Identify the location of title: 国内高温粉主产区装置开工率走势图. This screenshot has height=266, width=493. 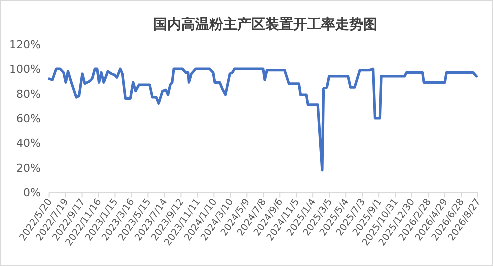
(266, 25).